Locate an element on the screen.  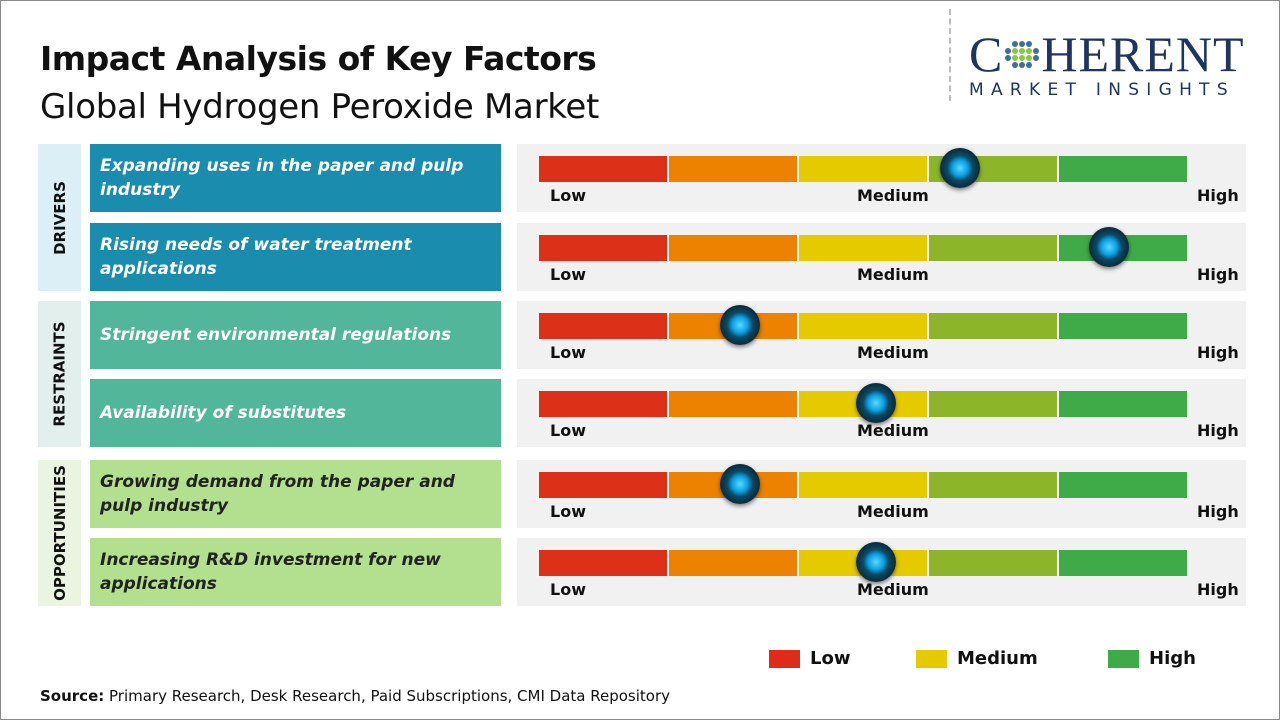
legend-label: High is located at coordinates (1172, 658).